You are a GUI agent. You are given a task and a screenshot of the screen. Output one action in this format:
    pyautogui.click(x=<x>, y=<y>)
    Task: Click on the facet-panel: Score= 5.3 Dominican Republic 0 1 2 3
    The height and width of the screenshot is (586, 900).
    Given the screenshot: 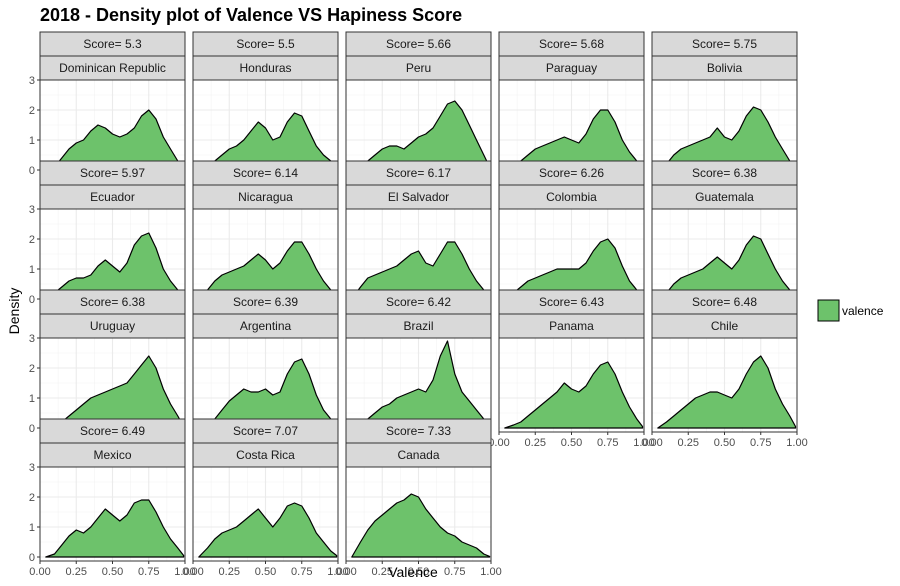 What is the action you would take?
    pyautogui.click(x=107, y=104)
    